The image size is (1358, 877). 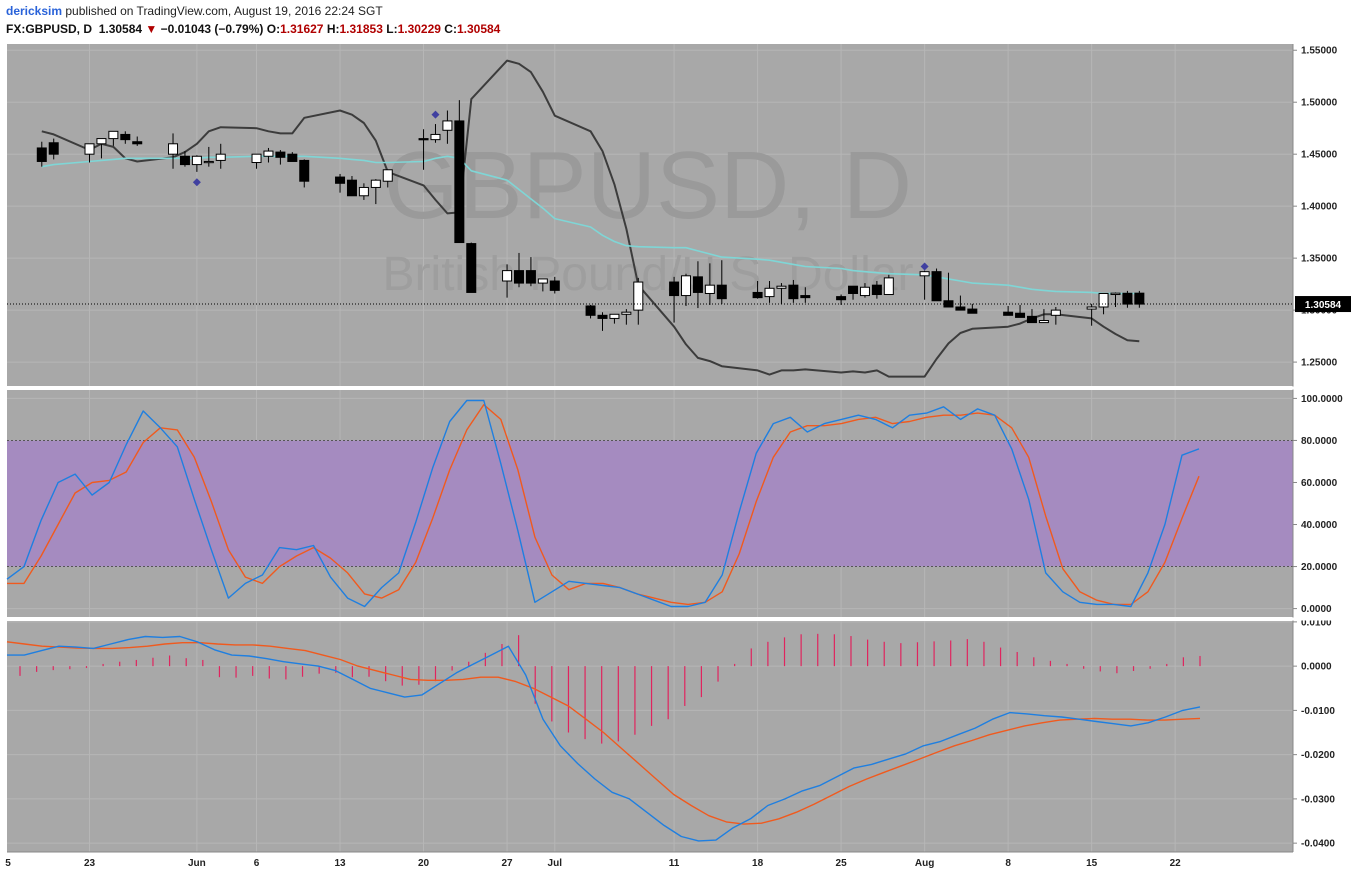 What do you see at coordinates (1008, 863) in the screenshot?
I see `x-tick-label: 8` at bounding box center [1008, 863].